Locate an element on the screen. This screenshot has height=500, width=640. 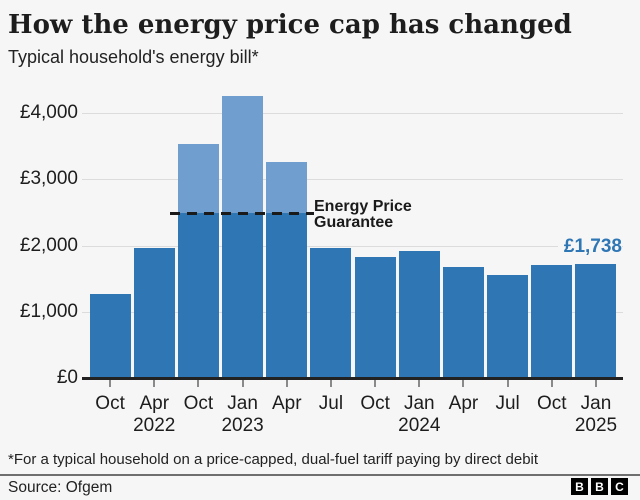
annotation-line-1: Energy Price is located at coordinates (363, 206).